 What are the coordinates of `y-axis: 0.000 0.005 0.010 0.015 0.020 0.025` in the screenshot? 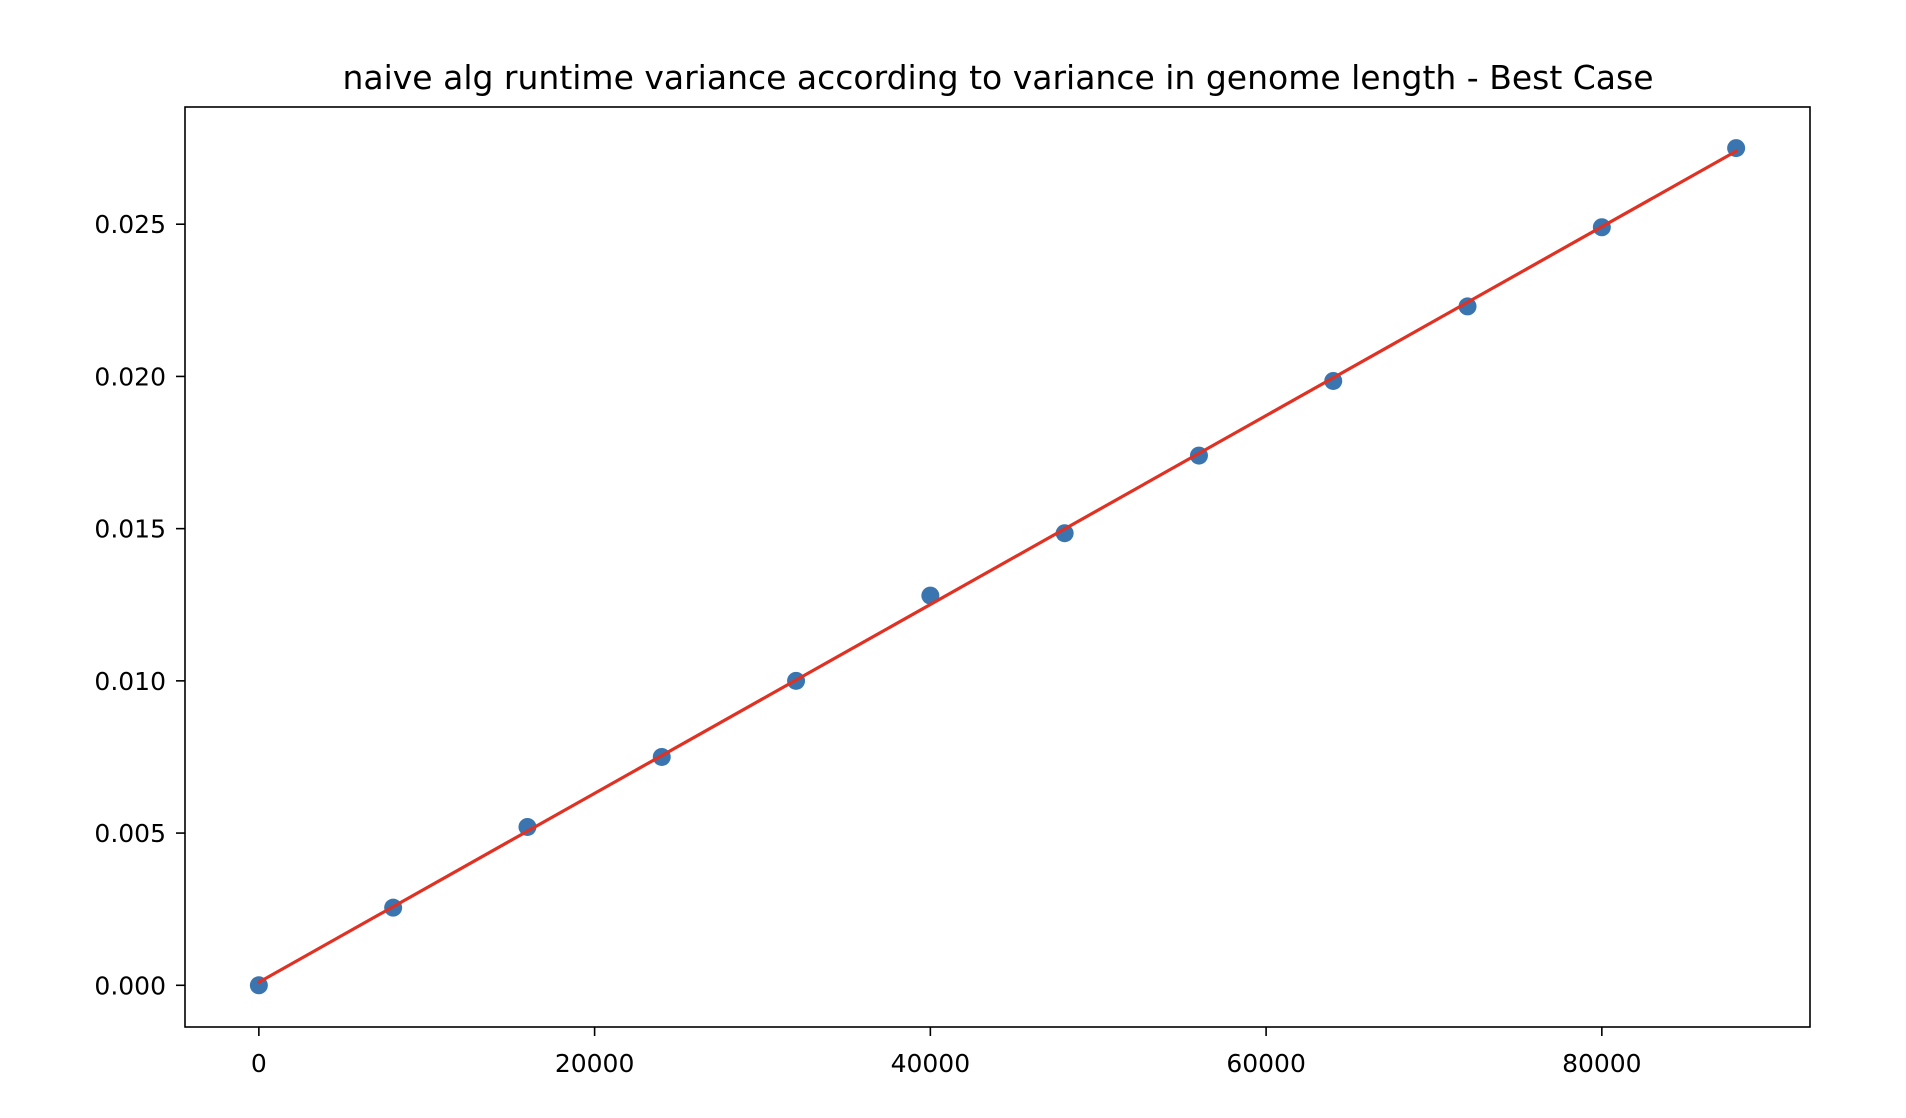 It's located at (139, 605).